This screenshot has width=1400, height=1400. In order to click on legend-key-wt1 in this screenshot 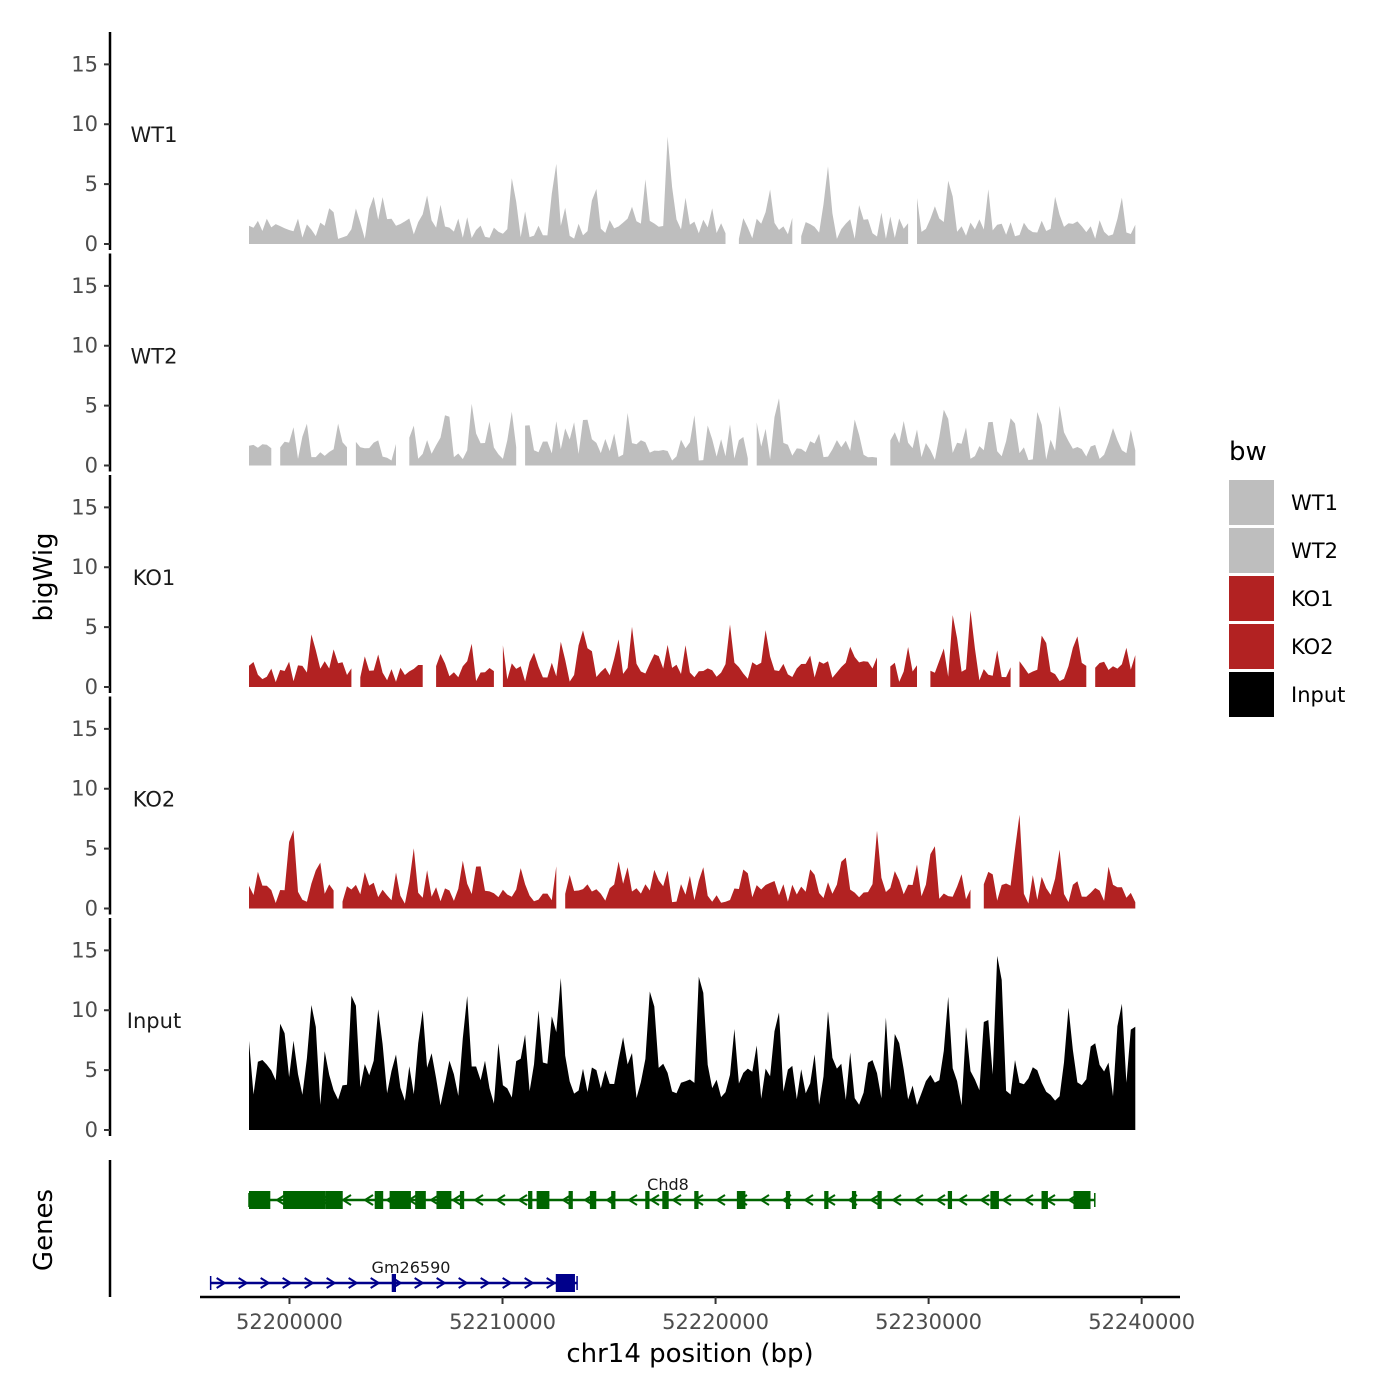, I will do `click(1251, 502)`.